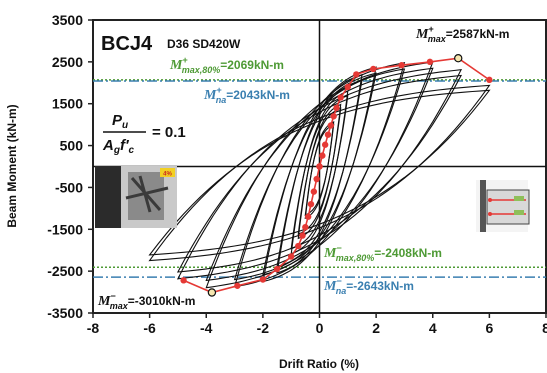 The height and width of the screenshot is (373, 547). I want to click on x-tick-label: -4, so click(206, 328).